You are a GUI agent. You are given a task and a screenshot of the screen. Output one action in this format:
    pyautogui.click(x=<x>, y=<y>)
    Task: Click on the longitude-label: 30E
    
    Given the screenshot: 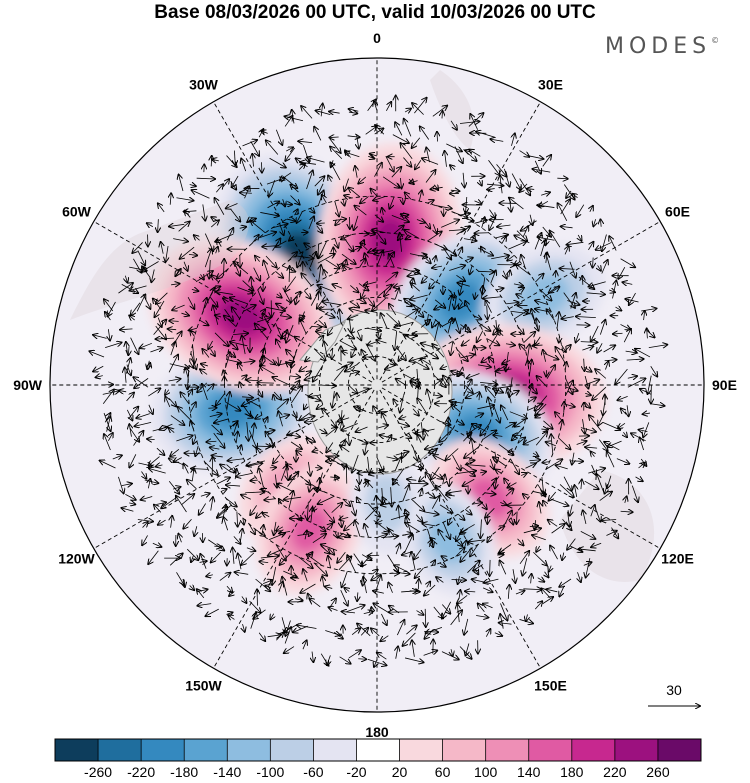 What is the action you would take?
    pyautogui.click(x=550, y=84)
    